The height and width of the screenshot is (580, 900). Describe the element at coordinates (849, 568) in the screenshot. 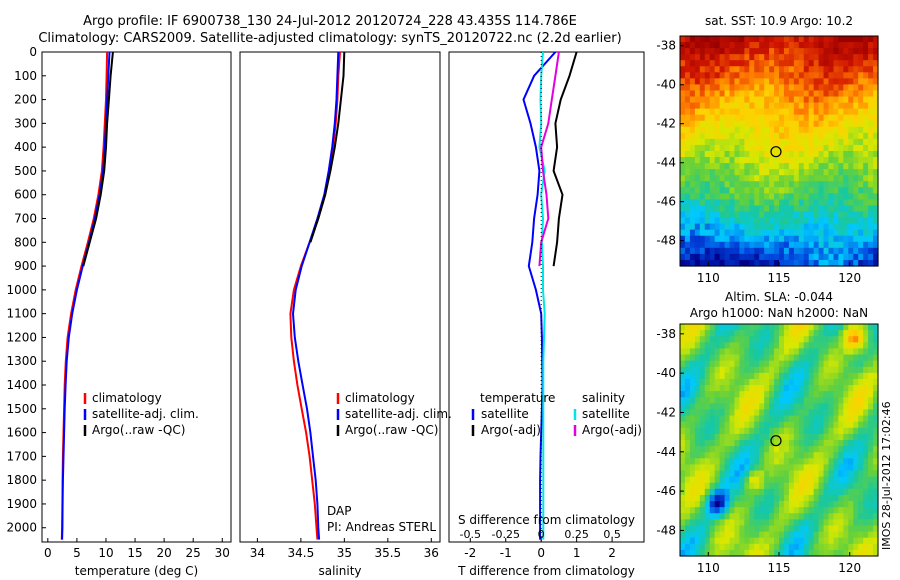

I see `sla-map-lon-tick-label: 120` at that location.